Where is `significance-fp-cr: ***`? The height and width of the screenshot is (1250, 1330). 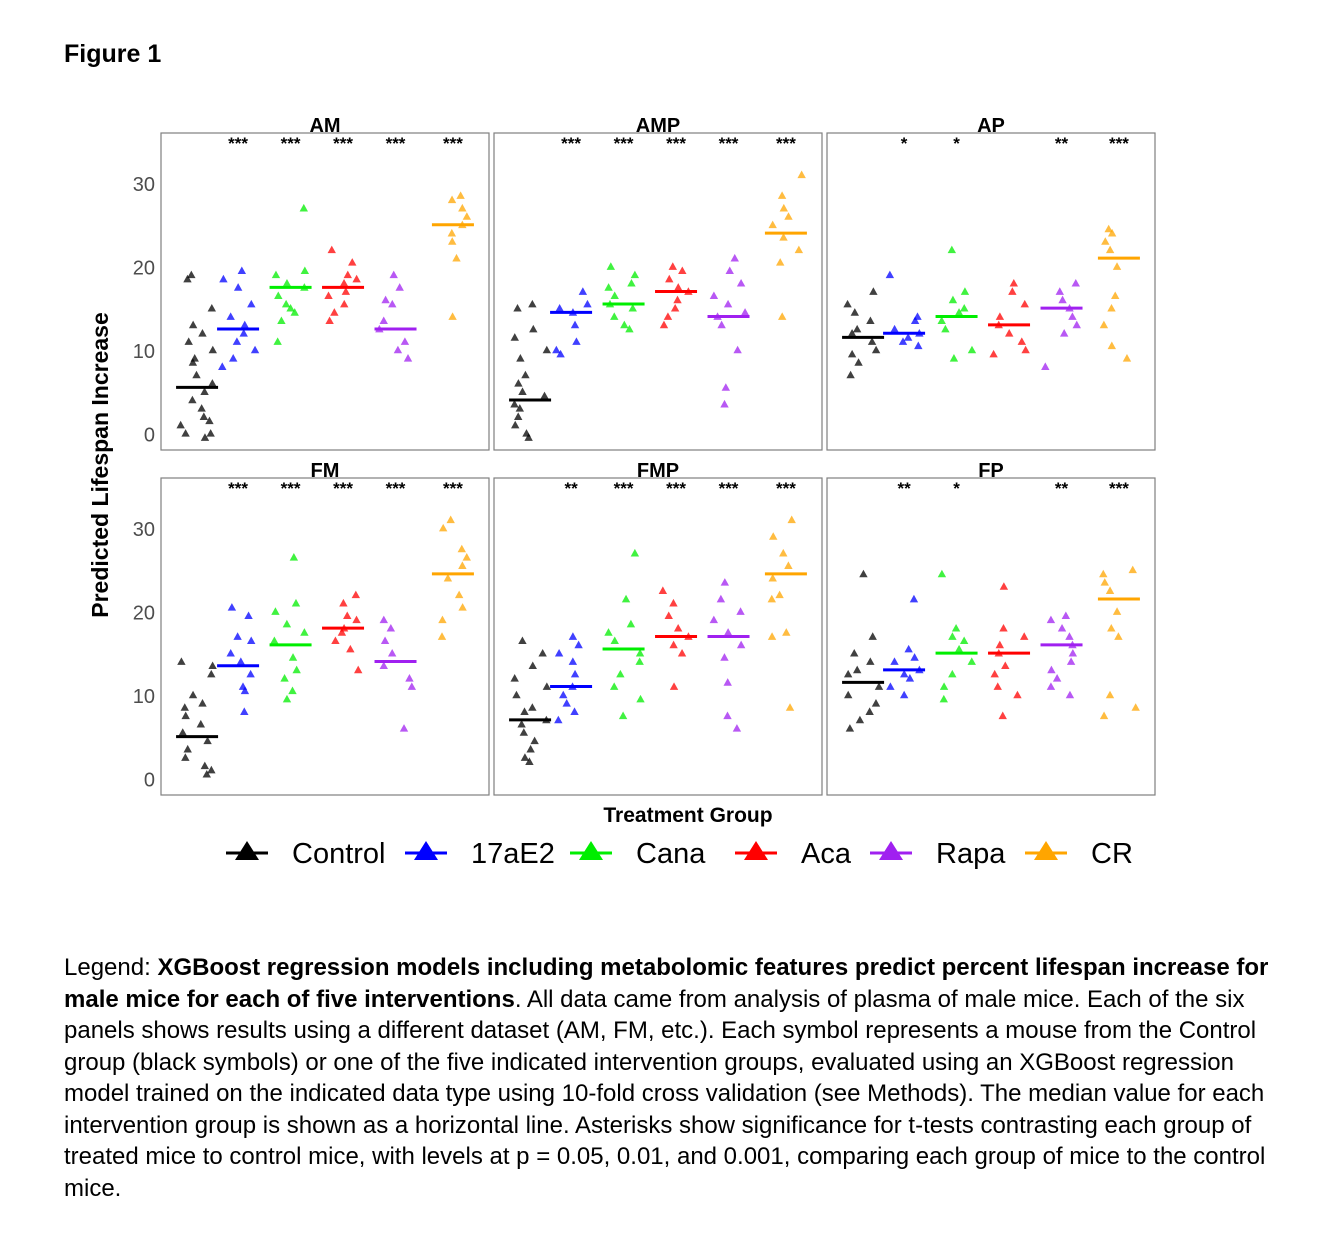
significance-fp-cr: *** is located at coordinates (1119, 488).